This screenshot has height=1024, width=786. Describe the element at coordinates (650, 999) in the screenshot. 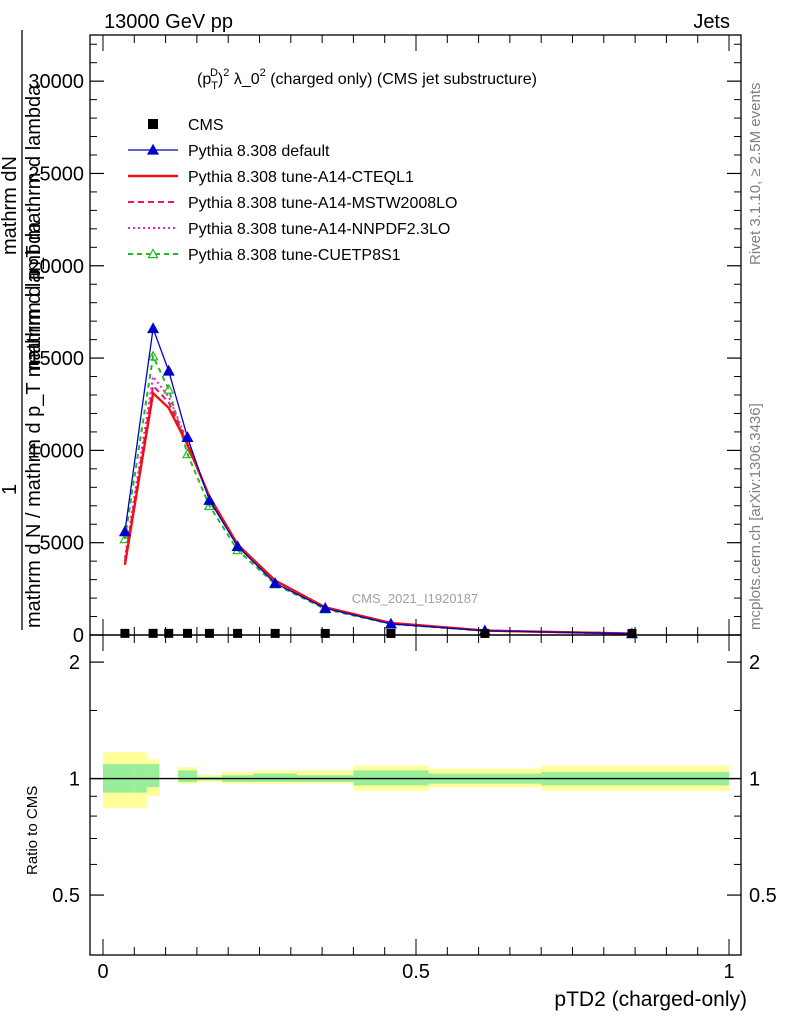

I see `xlabel: pTD2 (charged-only)` at that location.